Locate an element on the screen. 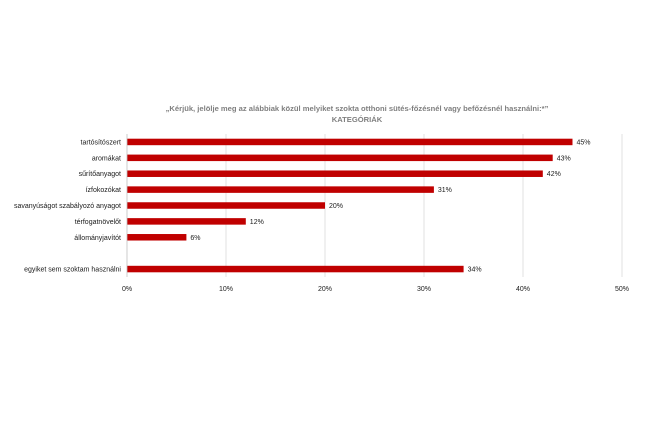  x-tick-label: 50% is located at coordinates (622, 289).